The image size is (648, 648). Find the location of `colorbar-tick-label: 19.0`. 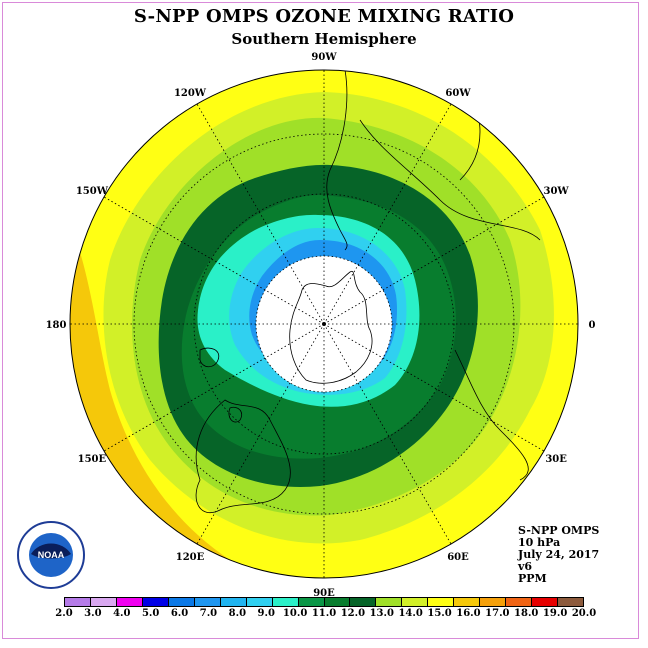

colorbar-tick-label: 19.0 is located at coordinates (555, 613).